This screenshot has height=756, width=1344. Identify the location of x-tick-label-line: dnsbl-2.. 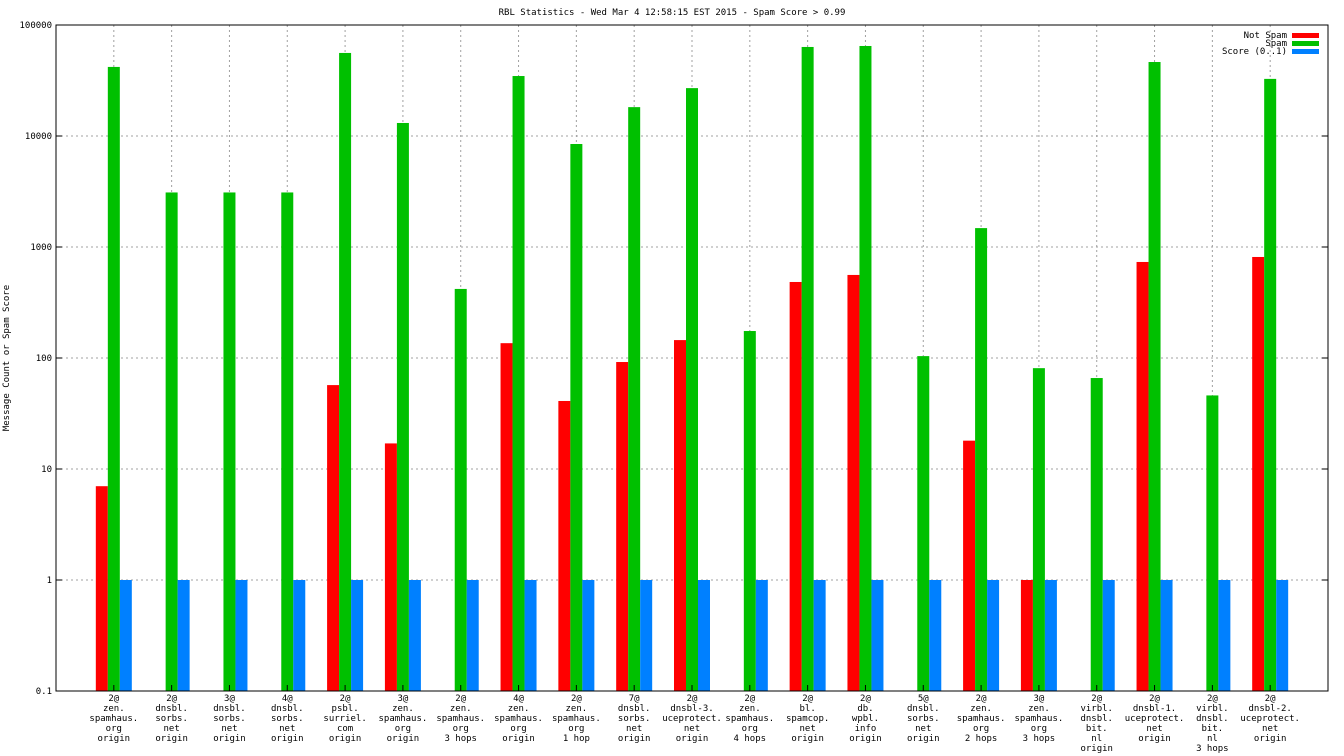
(1270, 709).